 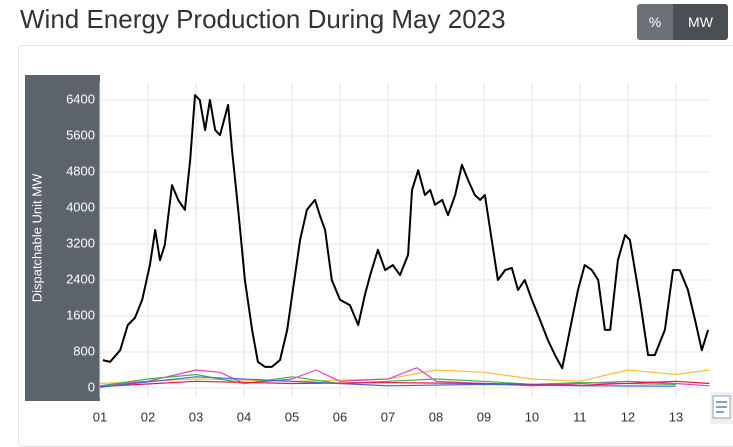 What do you see at coordinates (62, 238) in the screenshot?
I see `y-axis-band` at bounding box center [62, 238].